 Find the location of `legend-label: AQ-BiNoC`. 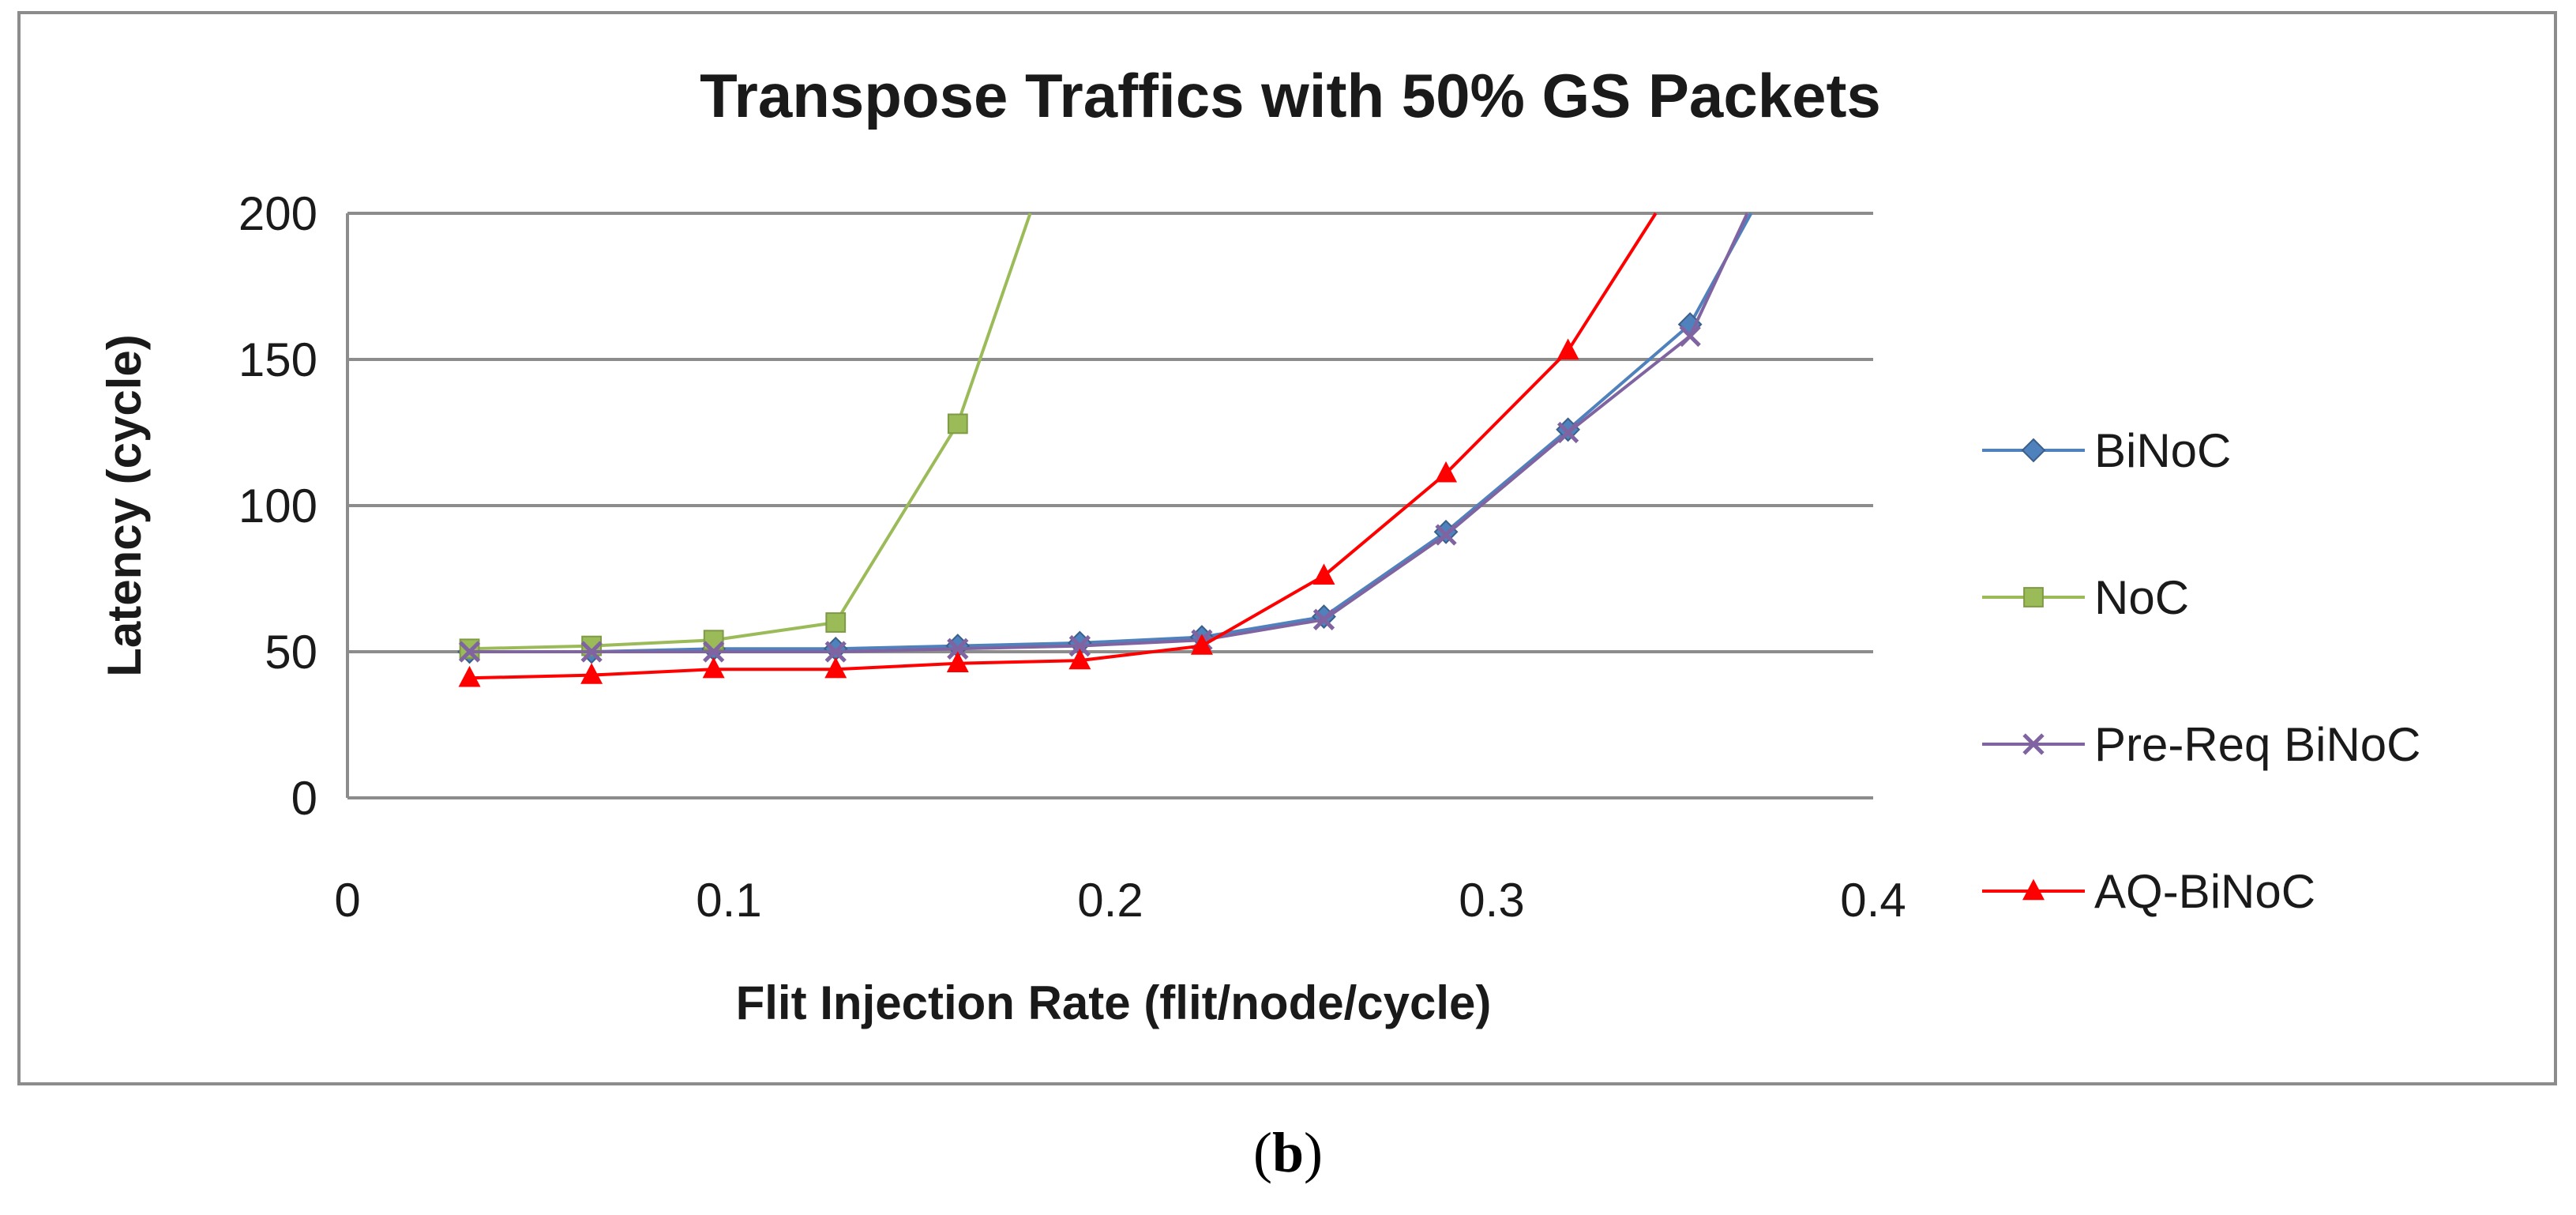

legend-label: AQ-BiNoC is located at coordinates (2204, 892).